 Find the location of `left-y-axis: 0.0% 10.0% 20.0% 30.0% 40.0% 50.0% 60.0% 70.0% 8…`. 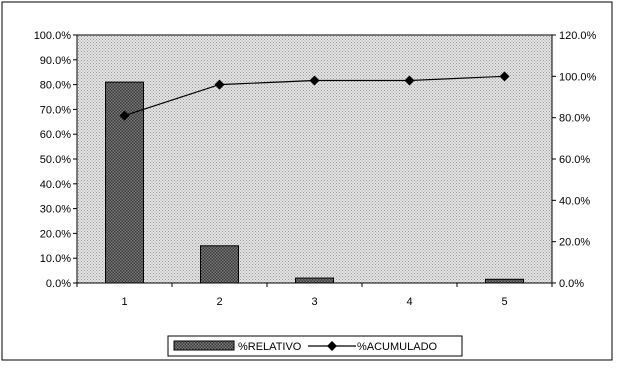

left-y-axis: 0.0% 10.0% 20.0% 30.0% 40.0% 50.0% 60.0% 70.0% 8… is located at coordinates (55, 160).